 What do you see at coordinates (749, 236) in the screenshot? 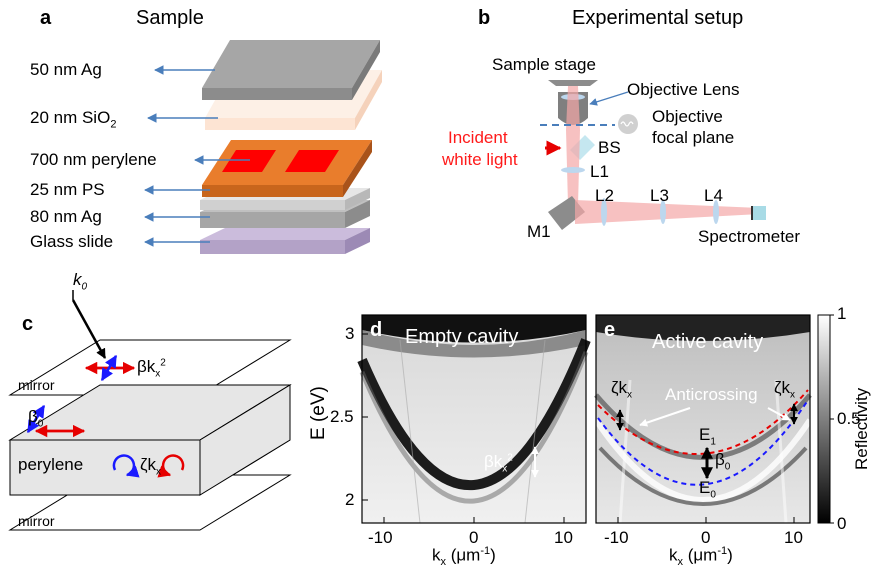
I see `spectrometer-label: Spectrometer` at bounding box center [749, 236].